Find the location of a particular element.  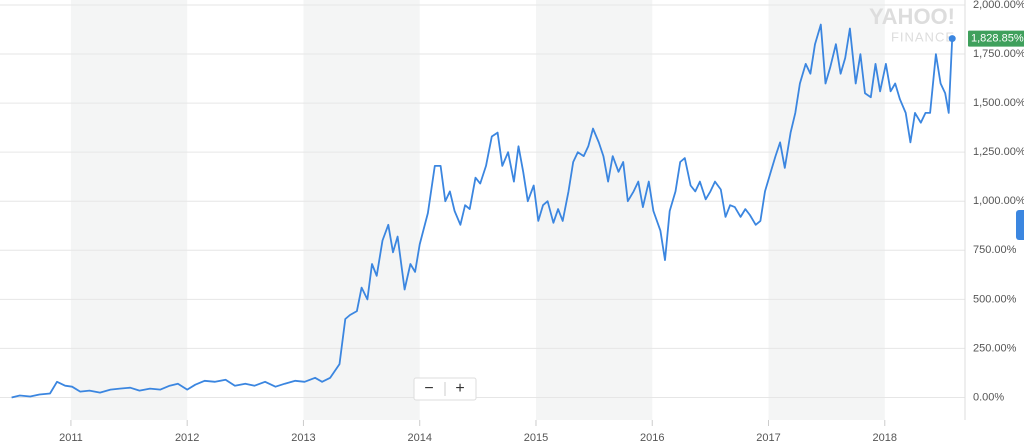

current-label: 1,828.85% is located at coordinates (997, 38).